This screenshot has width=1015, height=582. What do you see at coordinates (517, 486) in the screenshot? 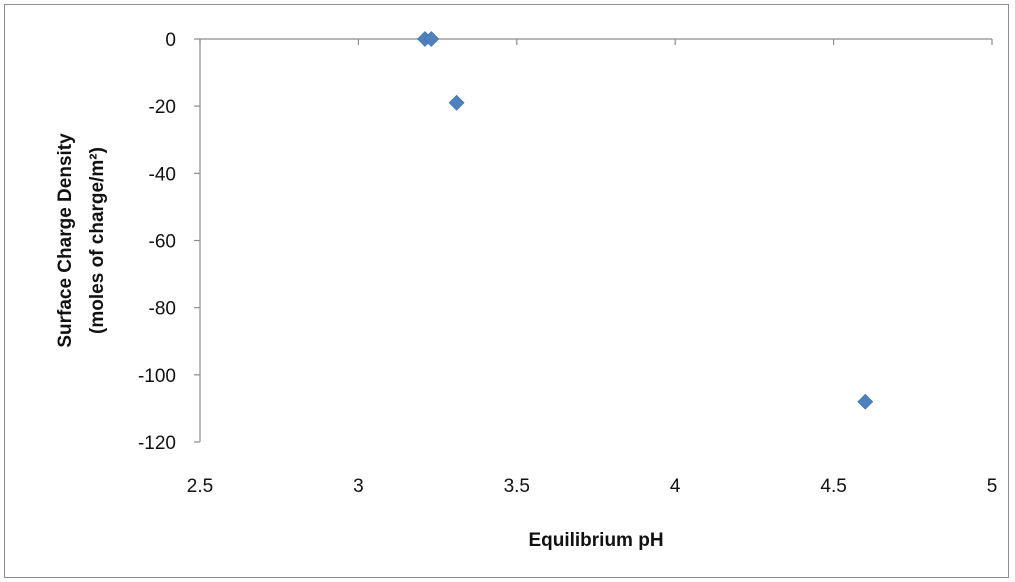
I see `x-tick-label: 3.5` at bounding box center [517, 486].